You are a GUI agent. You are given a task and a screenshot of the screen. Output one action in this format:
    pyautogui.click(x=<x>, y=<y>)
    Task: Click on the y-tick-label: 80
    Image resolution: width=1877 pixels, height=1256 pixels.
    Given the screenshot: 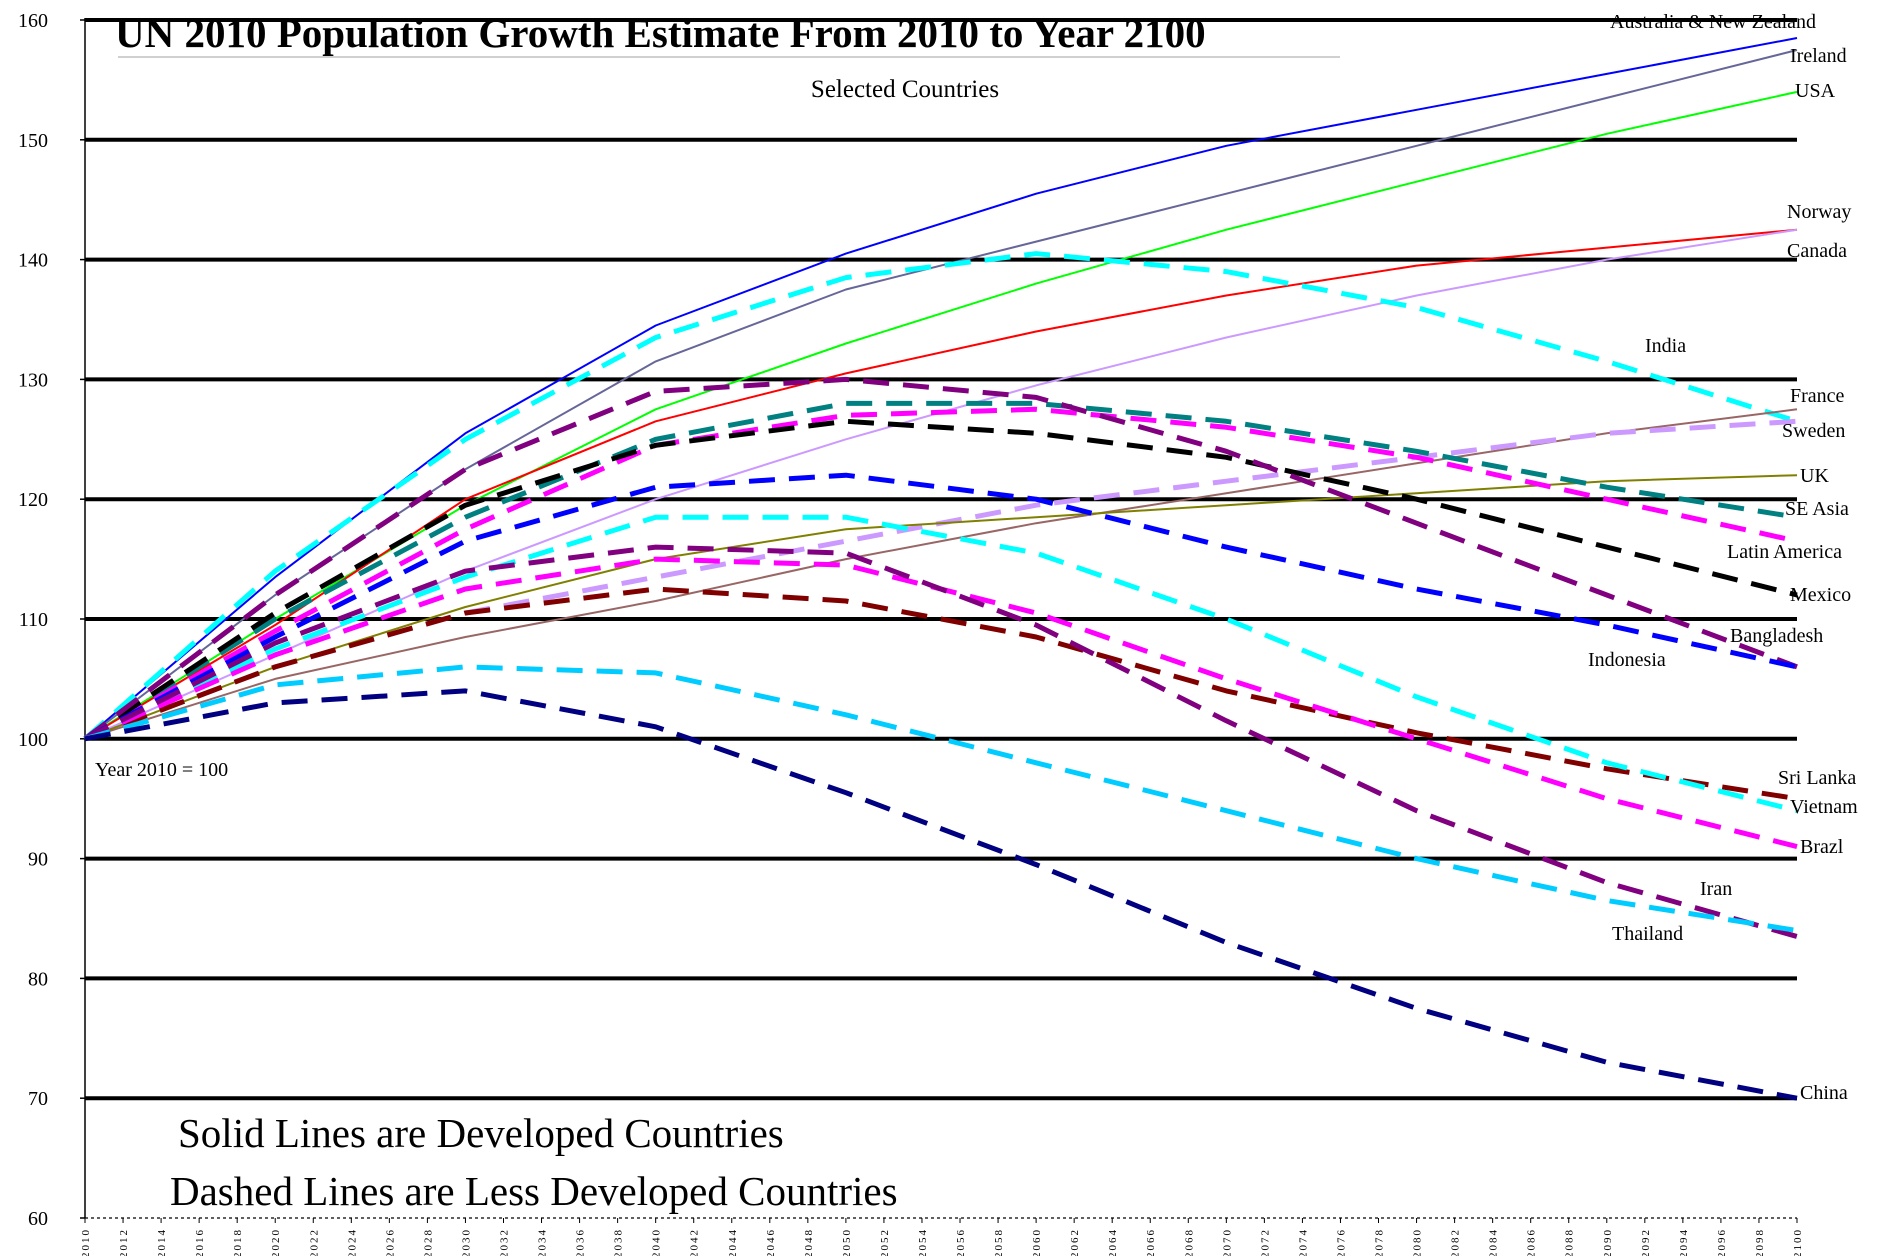 What is the action you would take?
    pyautogui.click(x=38, y=979)
    